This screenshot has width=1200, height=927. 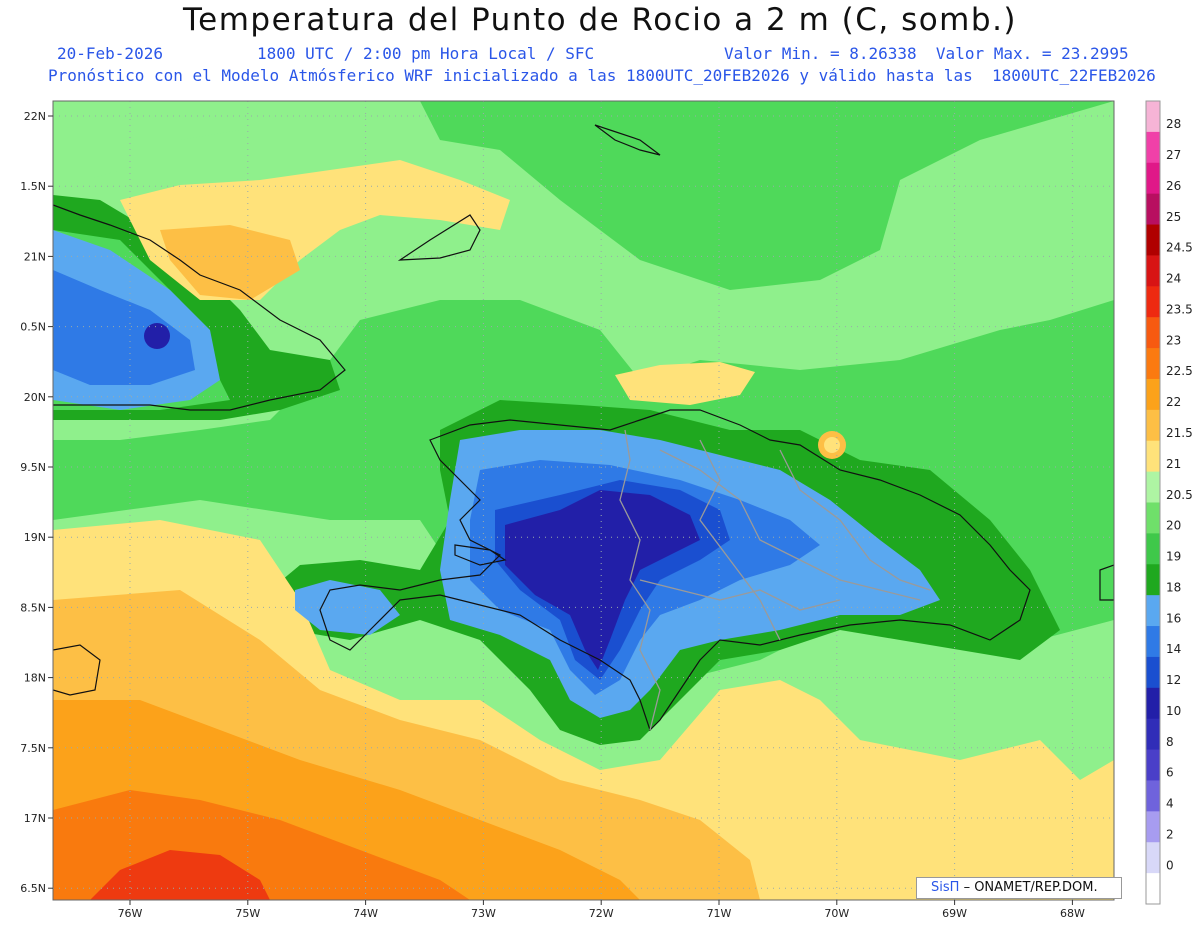 I want to click on lat-label: 0.5N, so click(x=33, y=327).